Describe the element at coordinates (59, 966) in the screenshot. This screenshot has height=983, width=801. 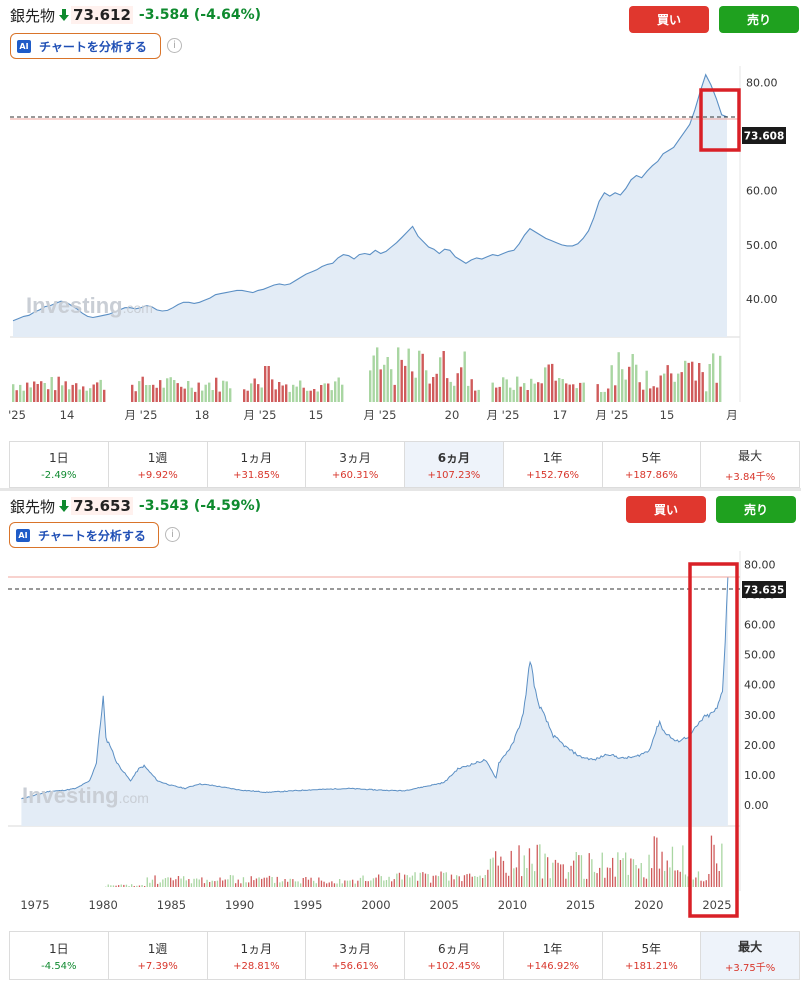
I see `period-return: -4.54%` at that location.